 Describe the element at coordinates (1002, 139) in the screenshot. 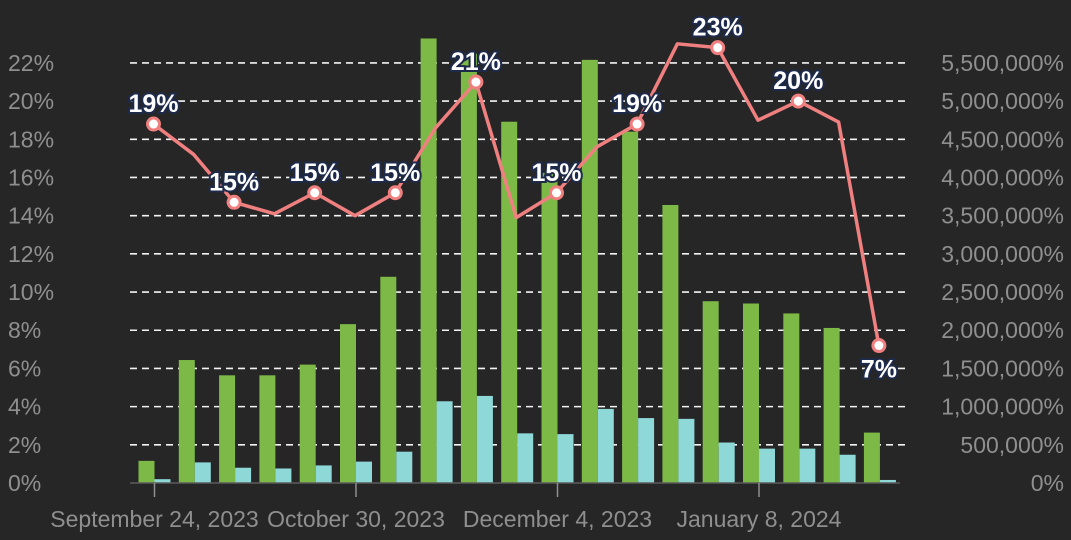

I see `right-tick-label: 4,500,000%` at that location.